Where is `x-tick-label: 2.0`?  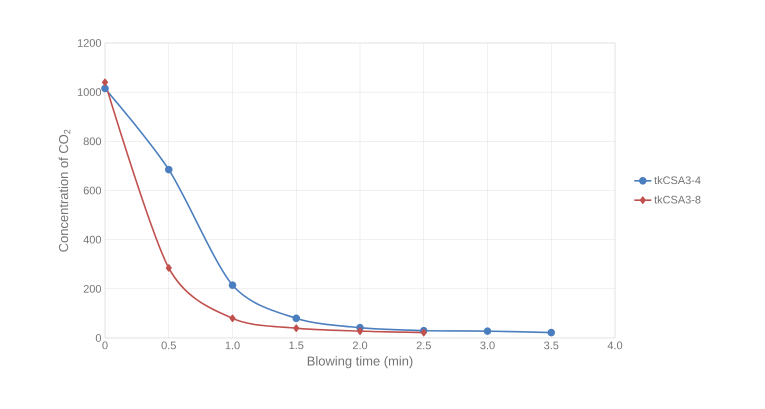
x-tick-label: 2.0 is located at coordinates (360, 346).